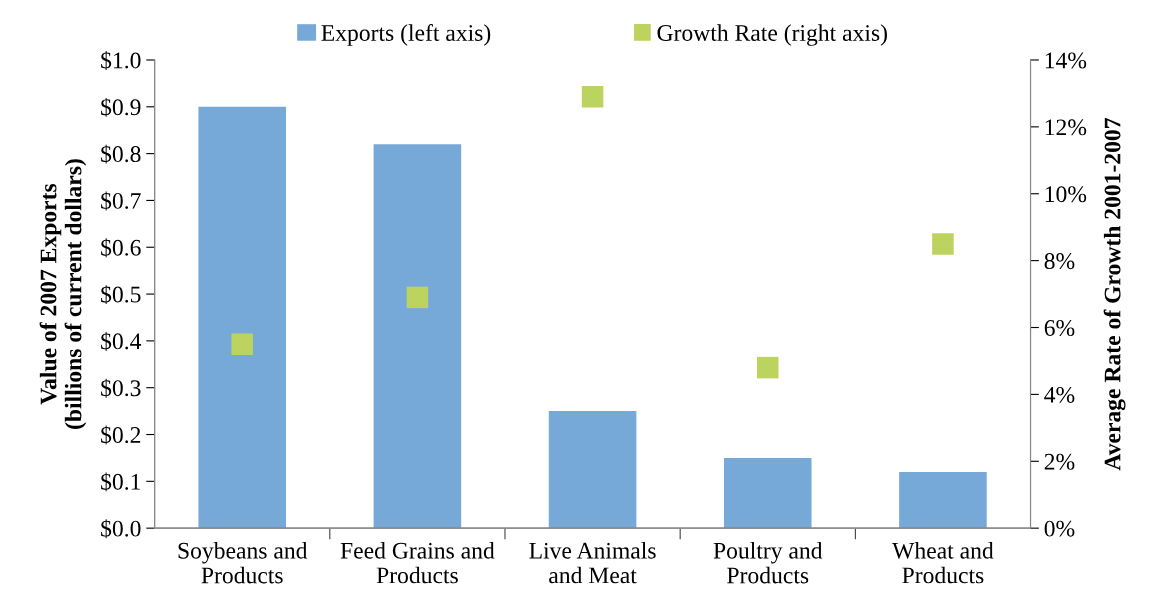  What do you see at coordinates (592, 563) in the screenshot?
I see `x-tick-label: Live Animals and Meat` at bounding box center [592, 563].